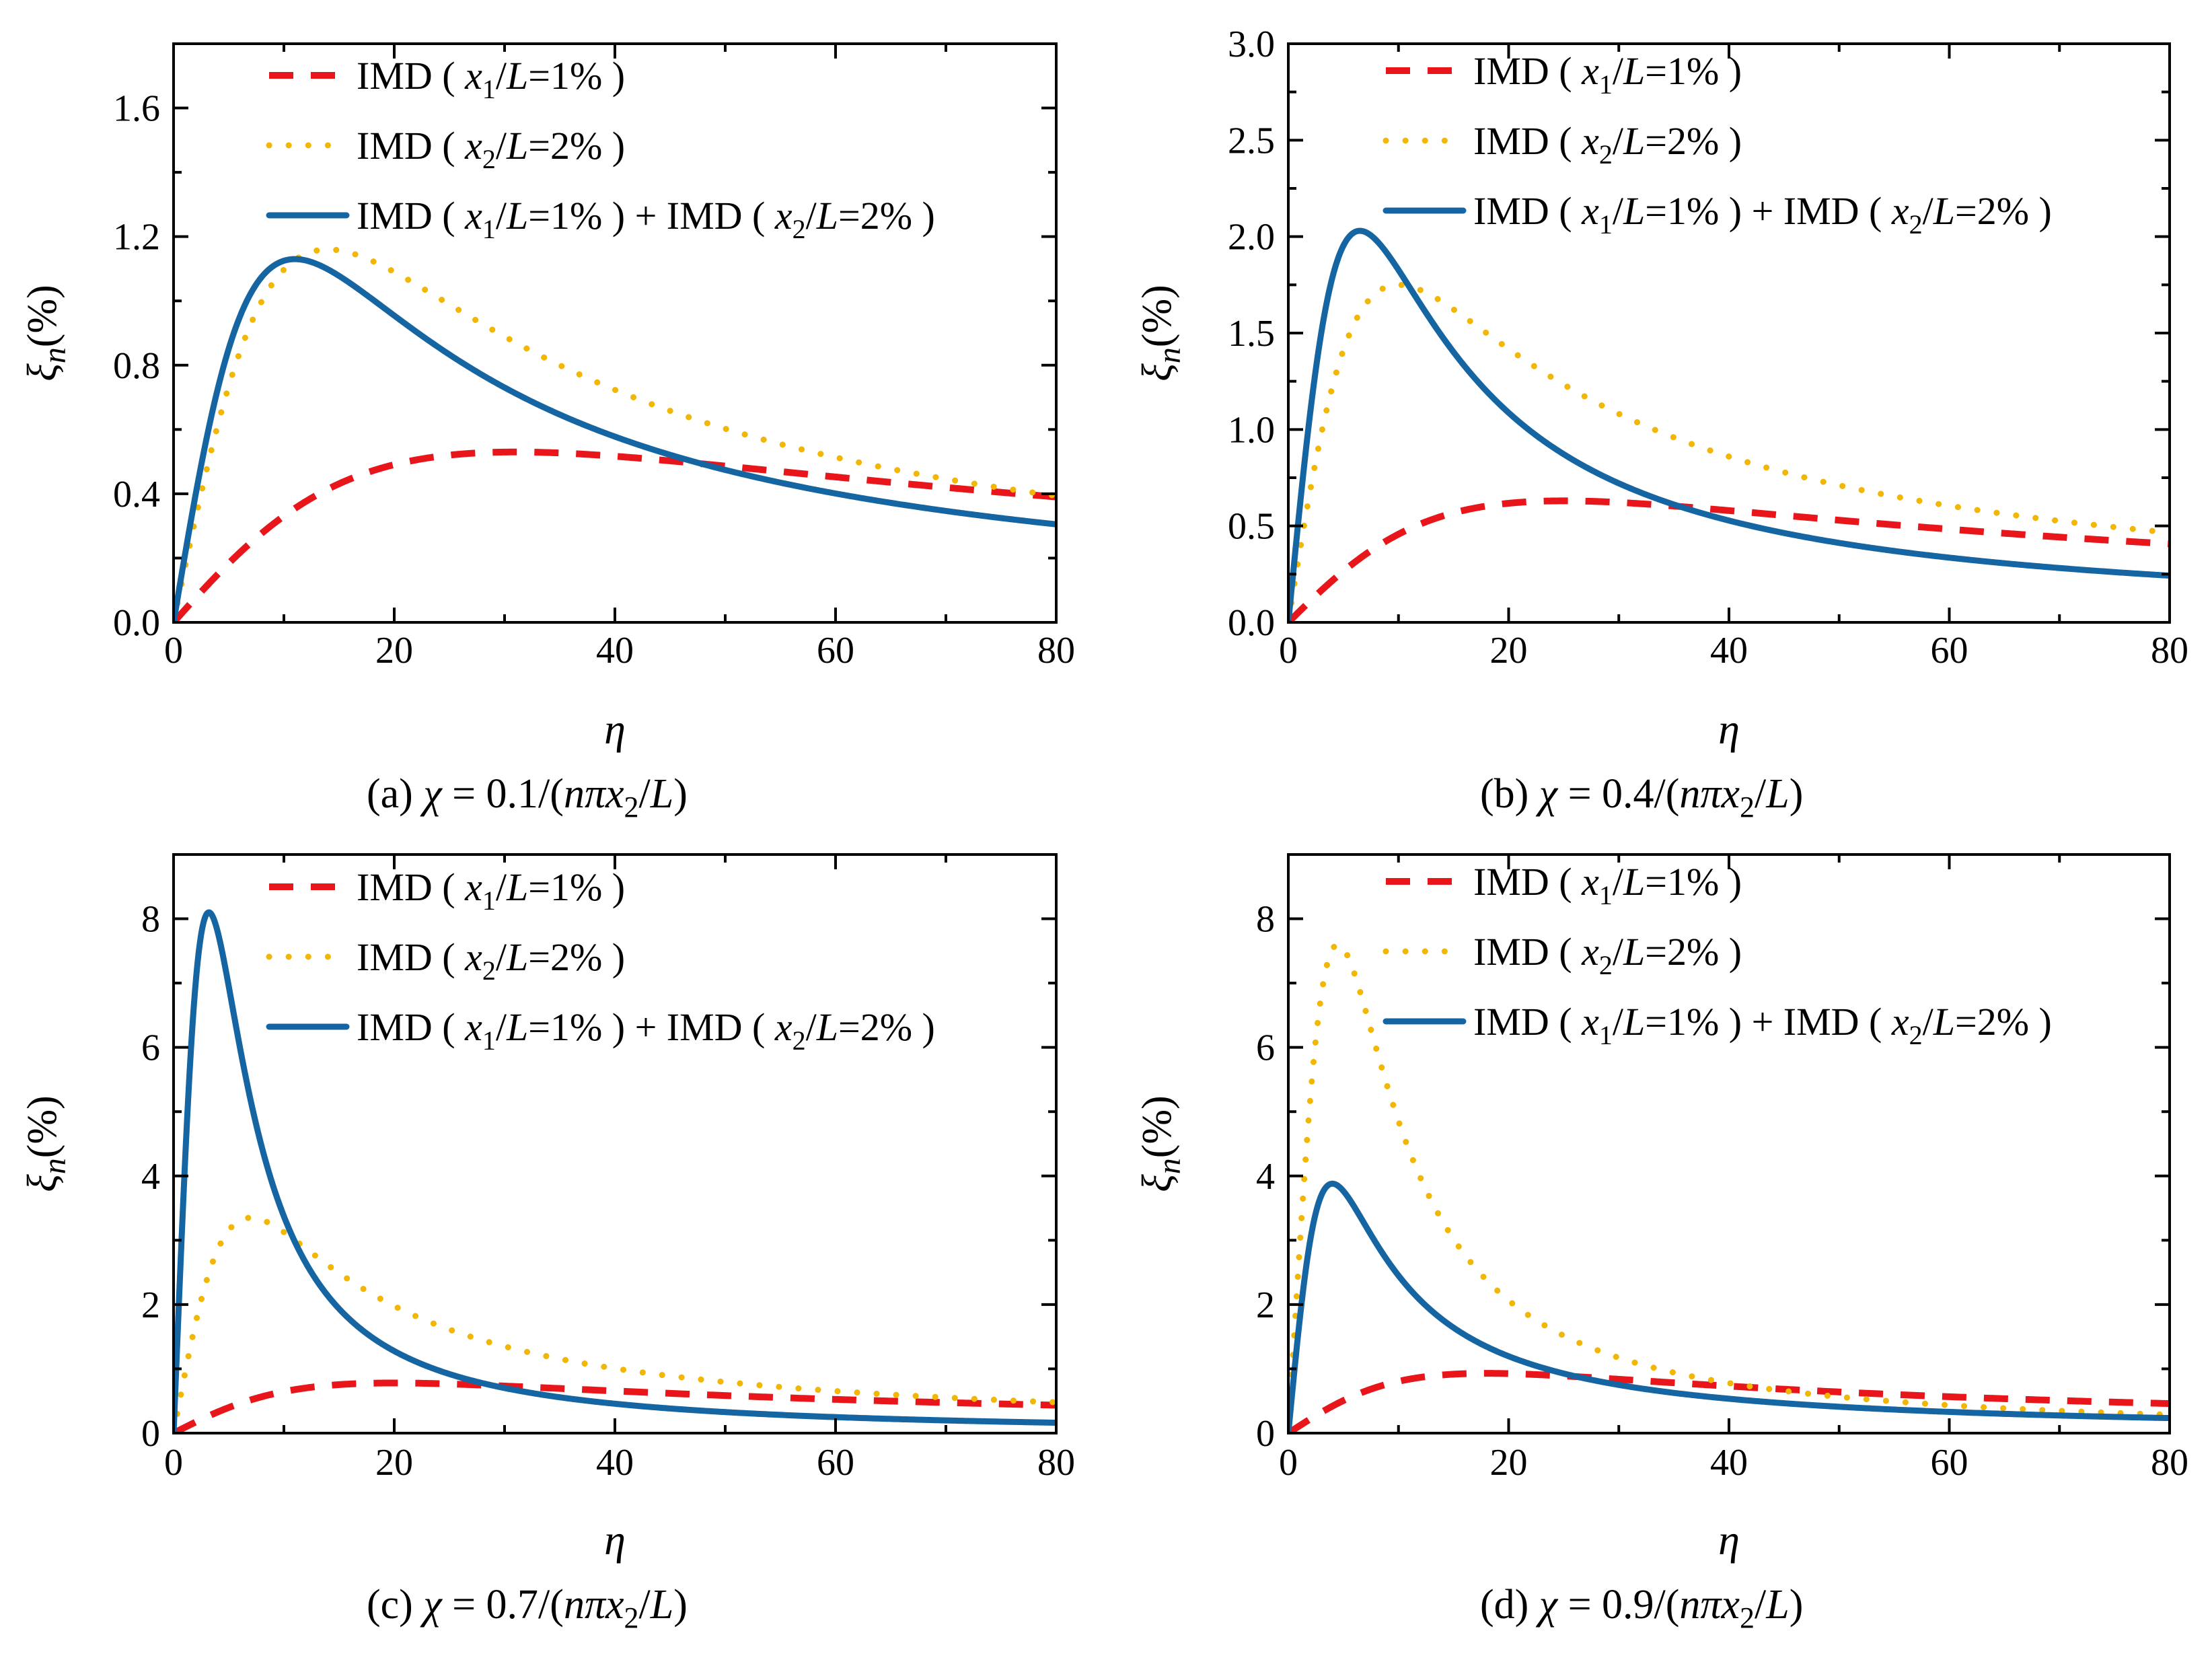 This screenshot has height=1674, width=2212. I want to click on y-tick-label: 1.0, so click(1251, 430).